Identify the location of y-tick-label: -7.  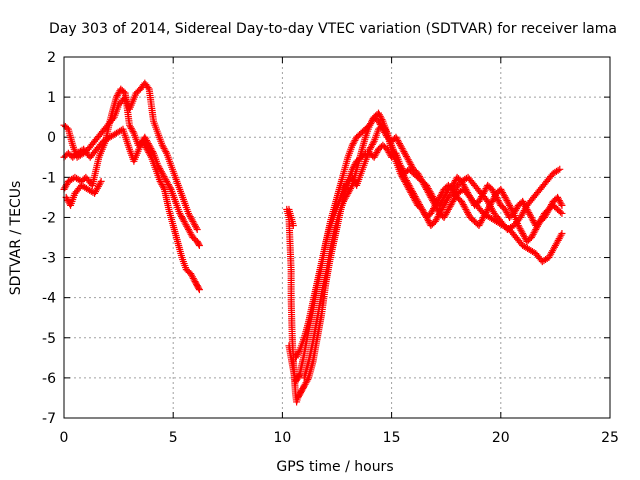
(49, 419).